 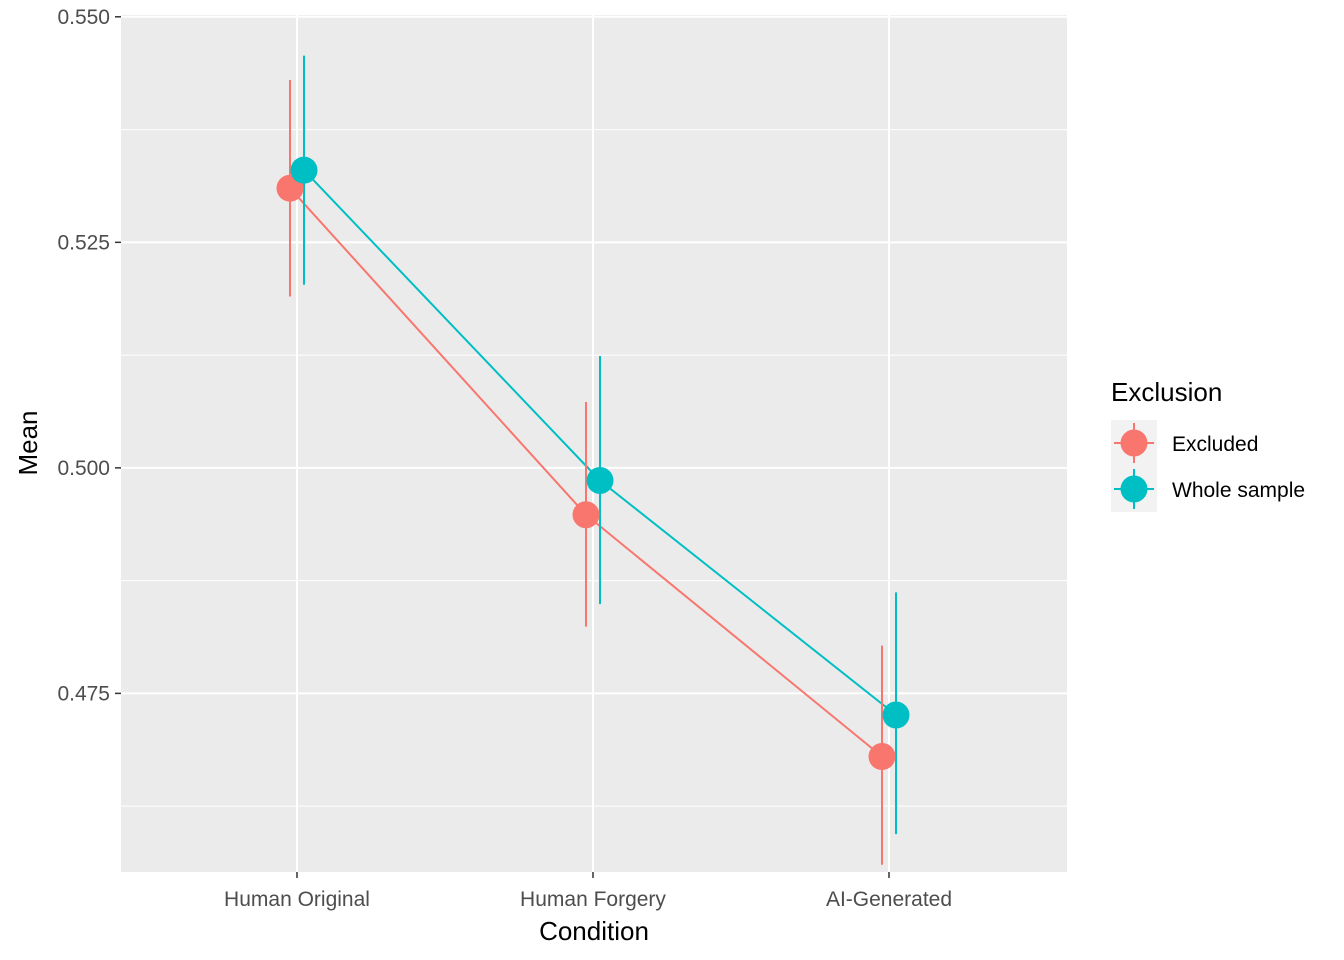 I want to click on x-tick-label: Human Original, so click(x=297, y=899).